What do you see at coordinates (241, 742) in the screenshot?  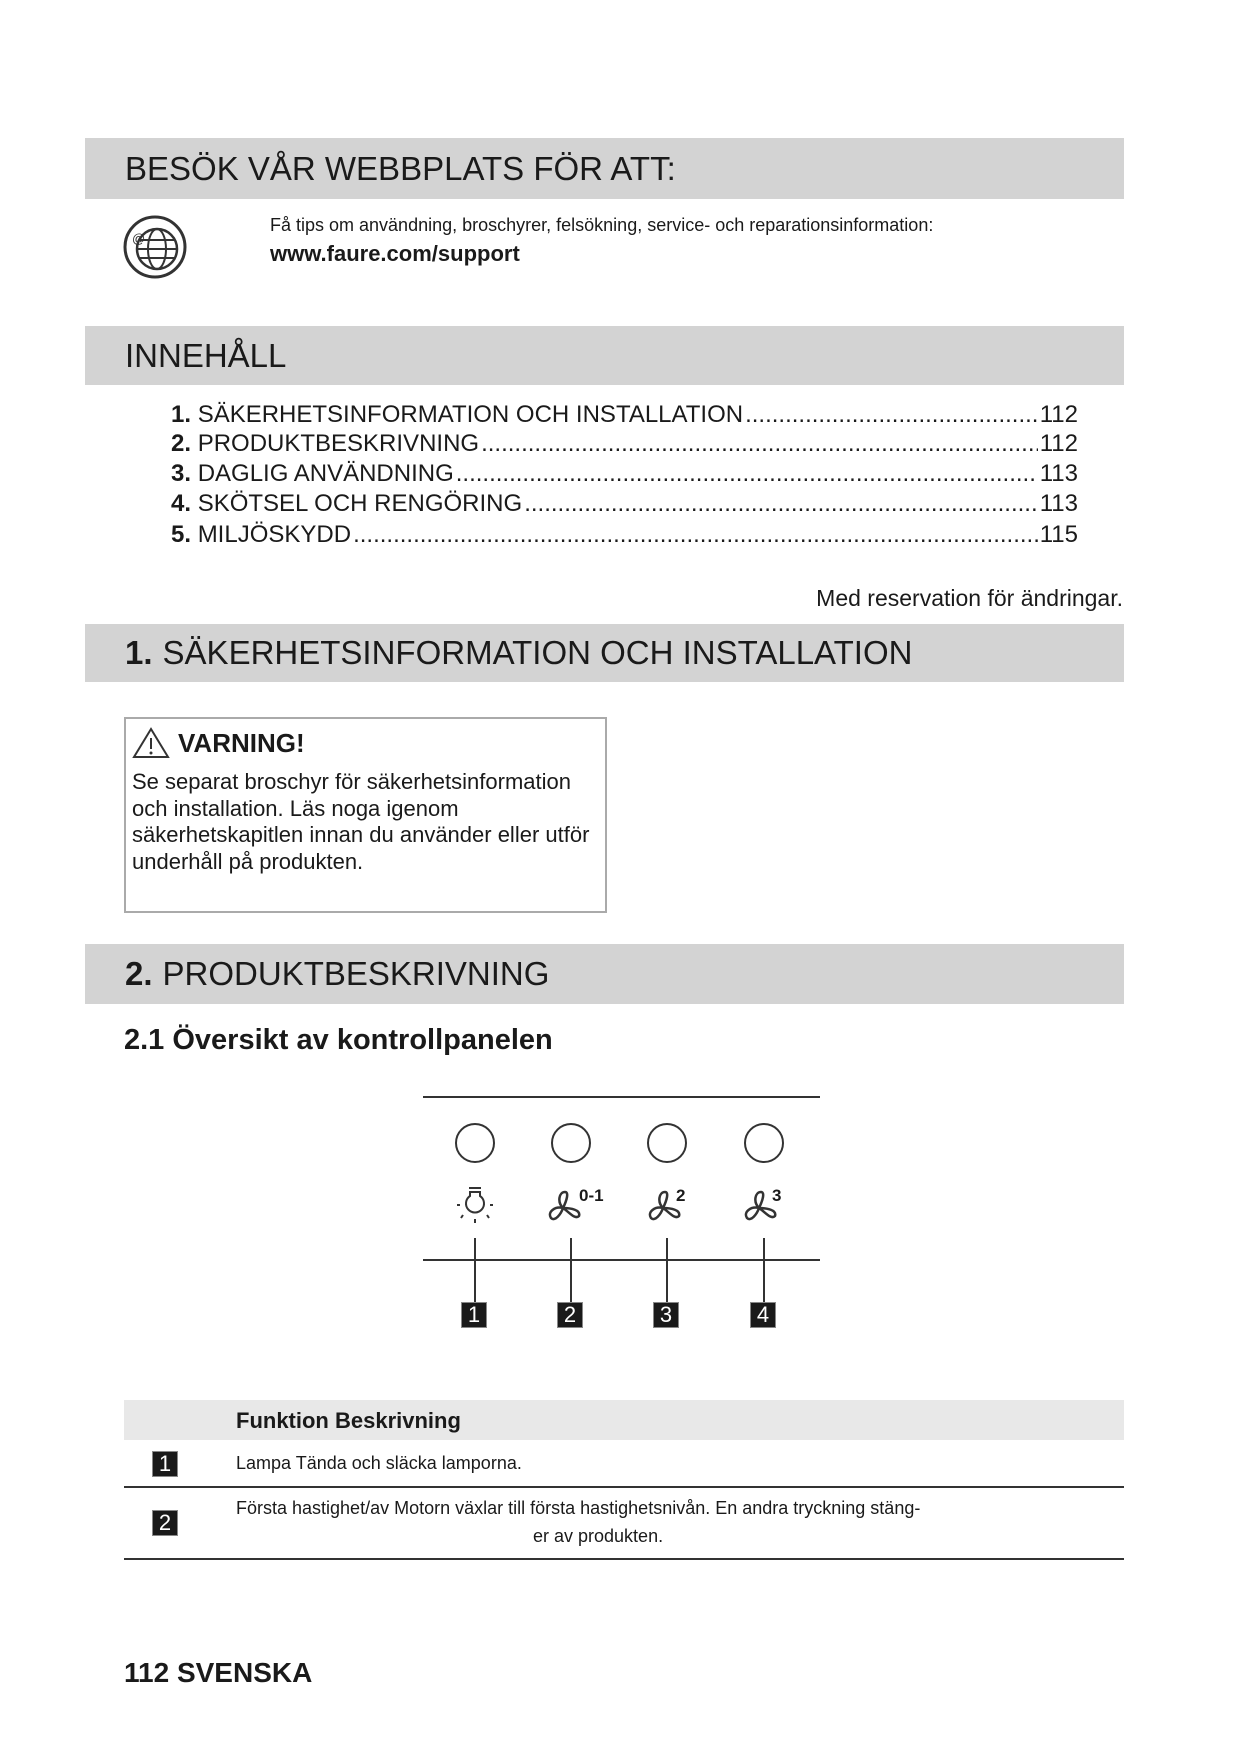 I see `warning-title: VARNING!` at bounding box center [241, 742].